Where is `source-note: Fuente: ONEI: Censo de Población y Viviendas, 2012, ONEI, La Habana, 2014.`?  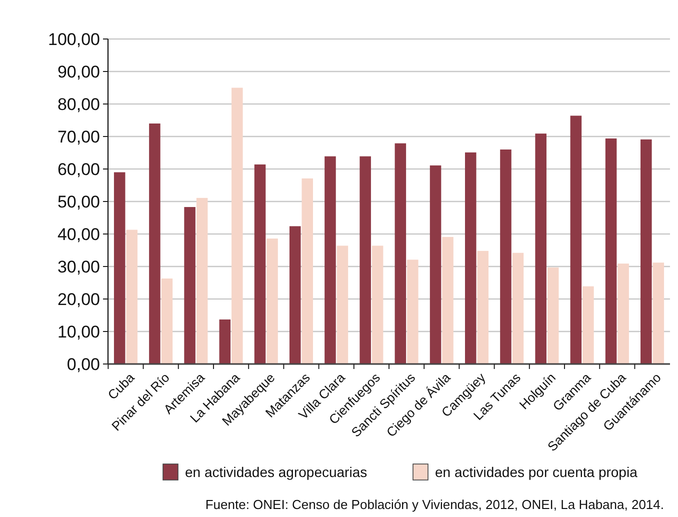 source-note: Fuente: ONEI: Censo de Población y Viviendas, 2012, ONEI, La Habana, 2014. is located at coordinates (434, 504).